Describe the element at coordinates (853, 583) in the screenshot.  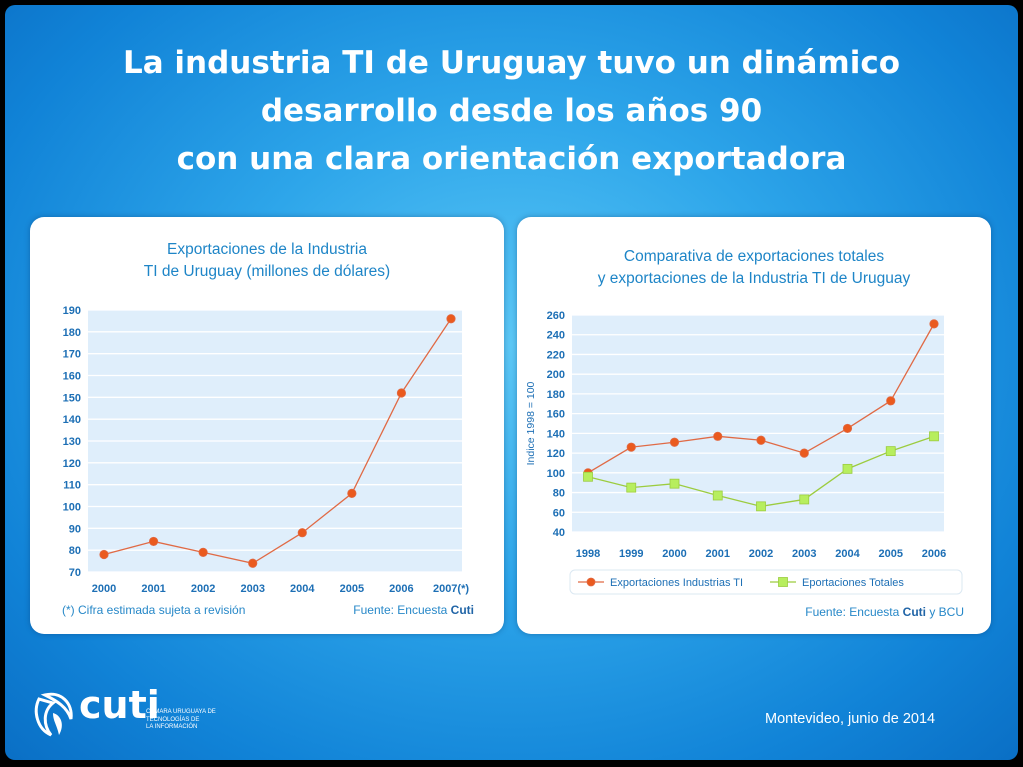
I see `legend-label: Eportaciones Totales` at that location.